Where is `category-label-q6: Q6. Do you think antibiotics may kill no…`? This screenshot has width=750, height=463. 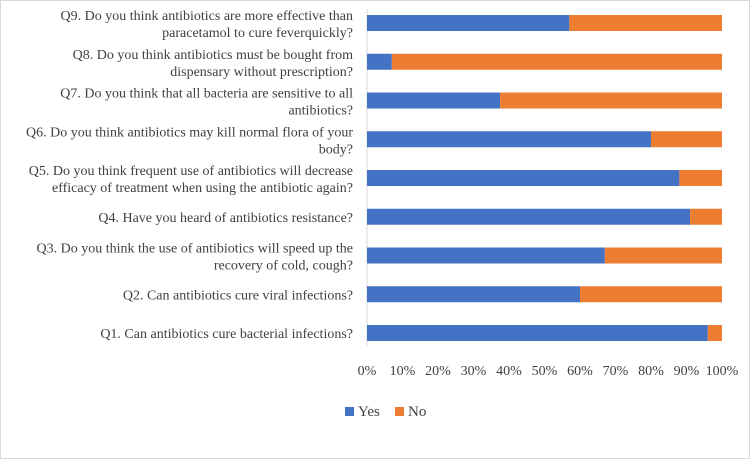 category-label-q6: Q6. Do you think antibiotics may kill no… is located at coordinates (189, 141).